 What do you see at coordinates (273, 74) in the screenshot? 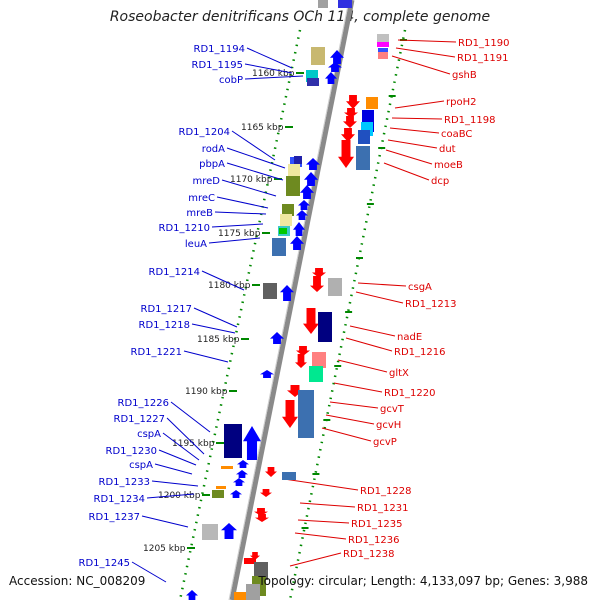
I see `kbp-label-1160-kbp: 1160 kbp` at bounding box center [273, 74].